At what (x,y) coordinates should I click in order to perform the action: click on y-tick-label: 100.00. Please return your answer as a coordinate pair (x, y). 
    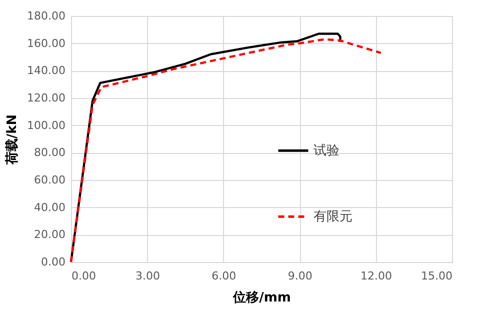
    Looking at the image, I should click on (46, 125).